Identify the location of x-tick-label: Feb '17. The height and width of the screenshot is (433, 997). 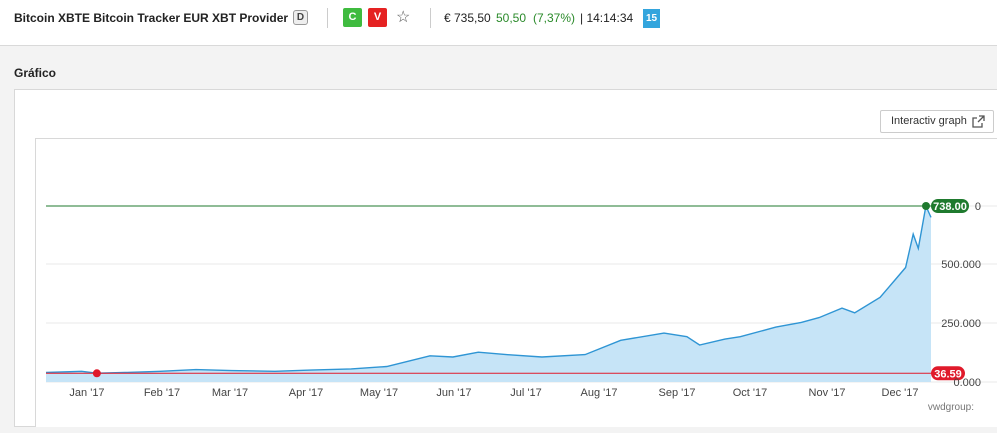
(162, 393).